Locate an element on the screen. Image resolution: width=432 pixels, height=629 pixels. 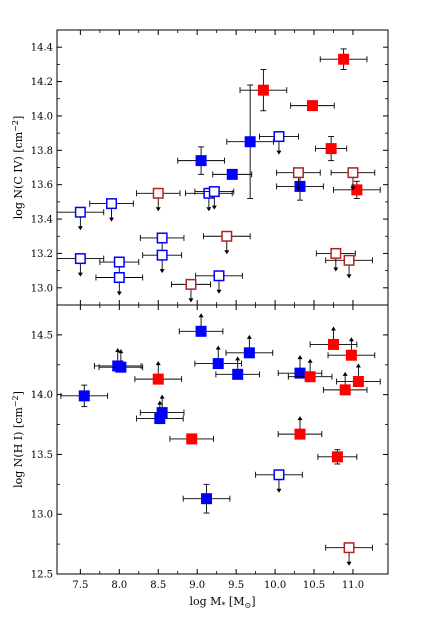
y-tick-label: 12.5 is located at coordinates (42, 575).